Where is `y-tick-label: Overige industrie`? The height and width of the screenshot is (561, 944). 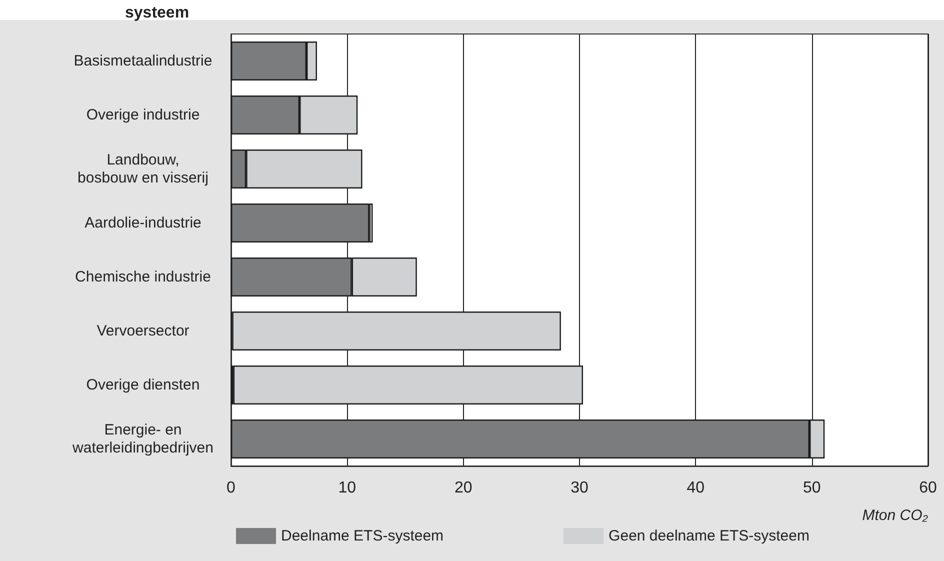 y-tick-label: Overige industrie is located at coordinates (143, 115).